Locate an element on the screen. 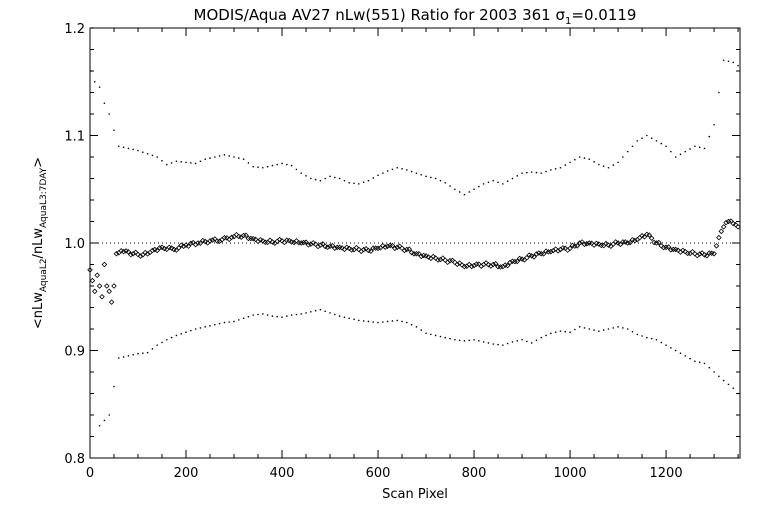  ylabel-close: > is located at coordinates (38, 162).